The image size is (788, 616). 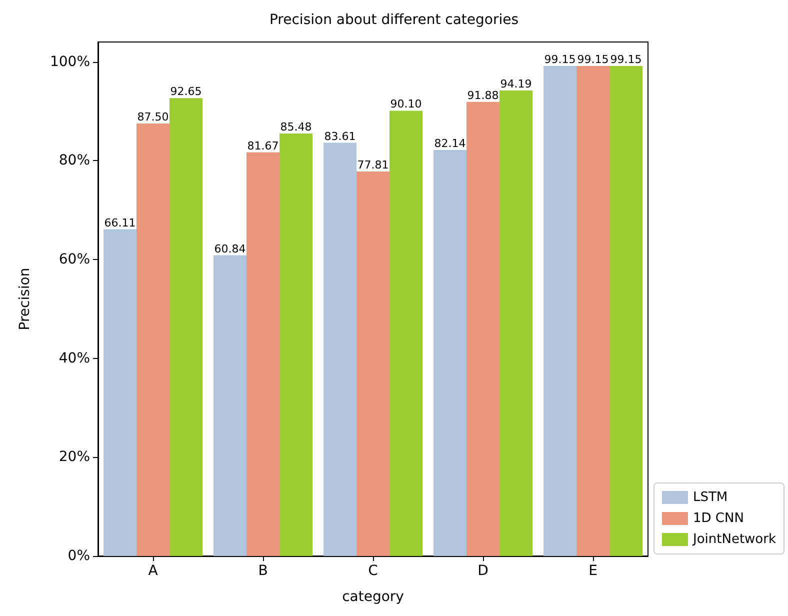 I want to click on y-tick-label: 20%, so click(x=74, y=457).